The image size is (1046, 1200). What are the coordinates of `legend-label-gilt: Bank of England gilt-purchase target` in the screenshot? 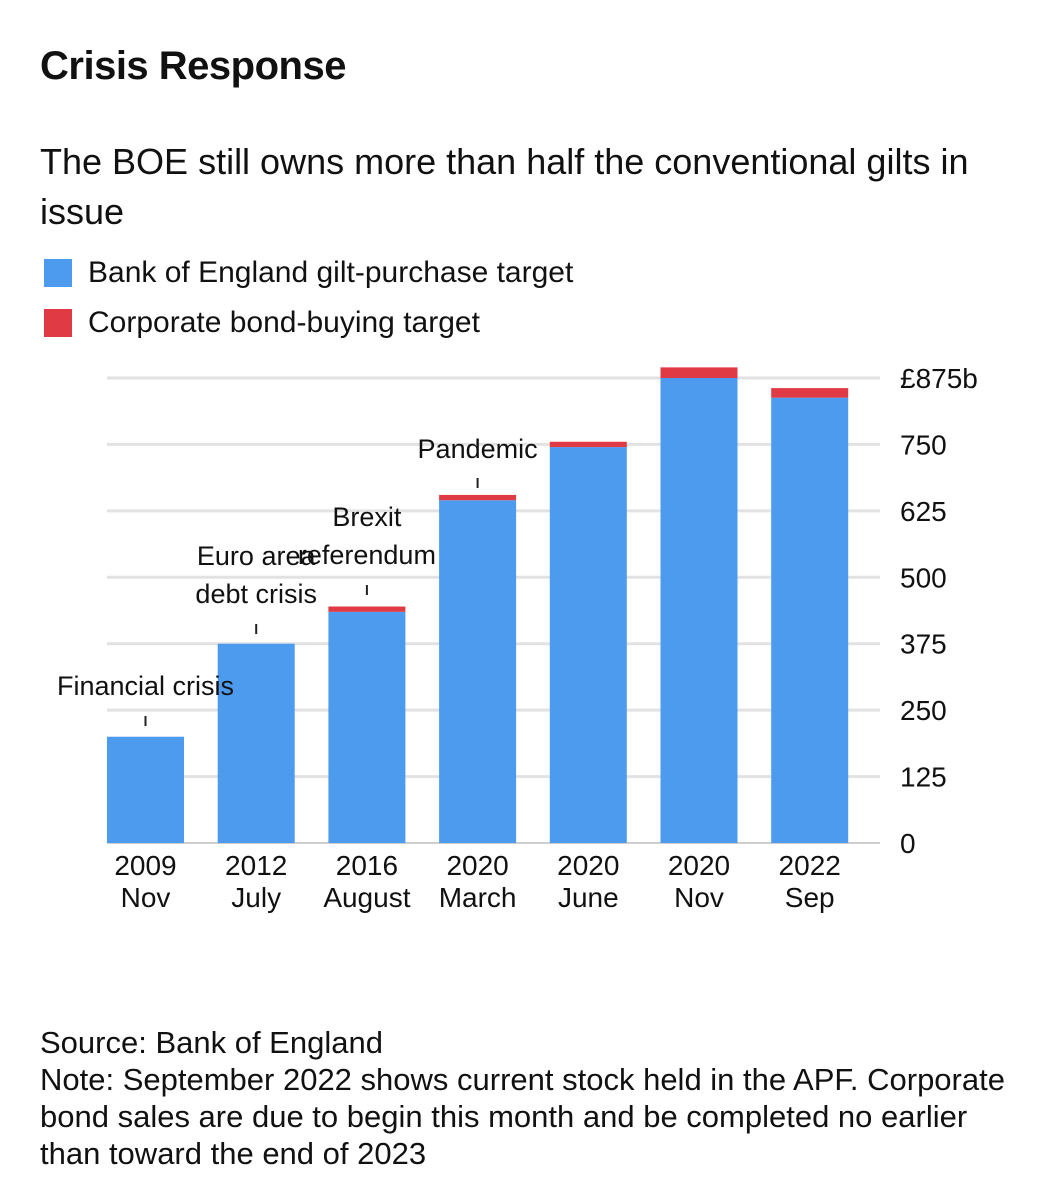 It's located at (331, 272).